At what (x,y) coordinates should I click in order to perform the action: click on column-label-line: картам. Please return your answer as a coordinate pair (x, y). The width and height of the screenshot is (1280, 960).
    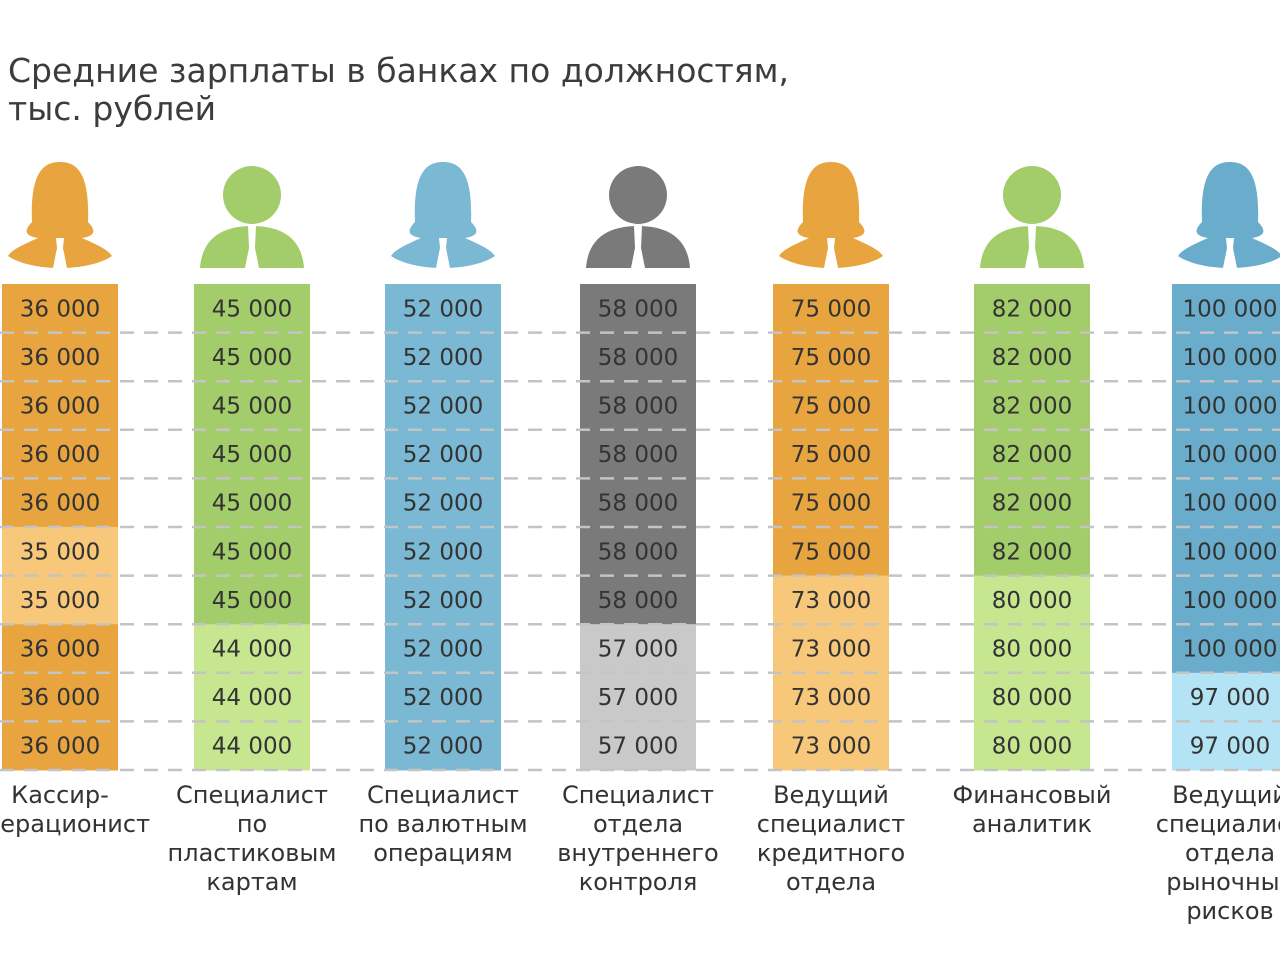
    Looking at the image, I should click on (252, 882).